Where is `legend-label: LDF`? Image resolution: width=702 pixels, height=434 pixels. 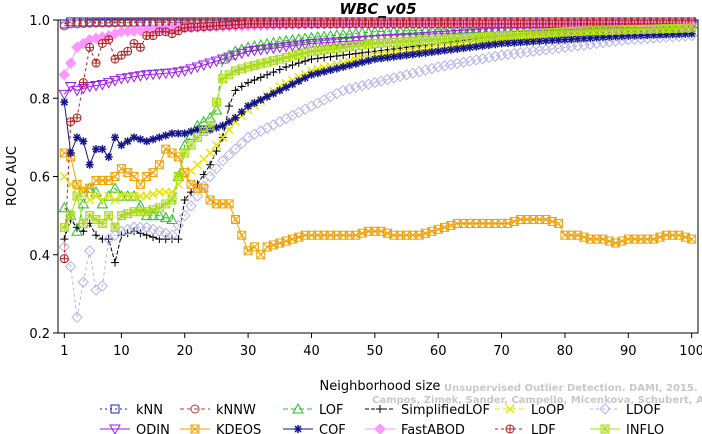 legend-label: LDF is located at coordinates (543, 428).